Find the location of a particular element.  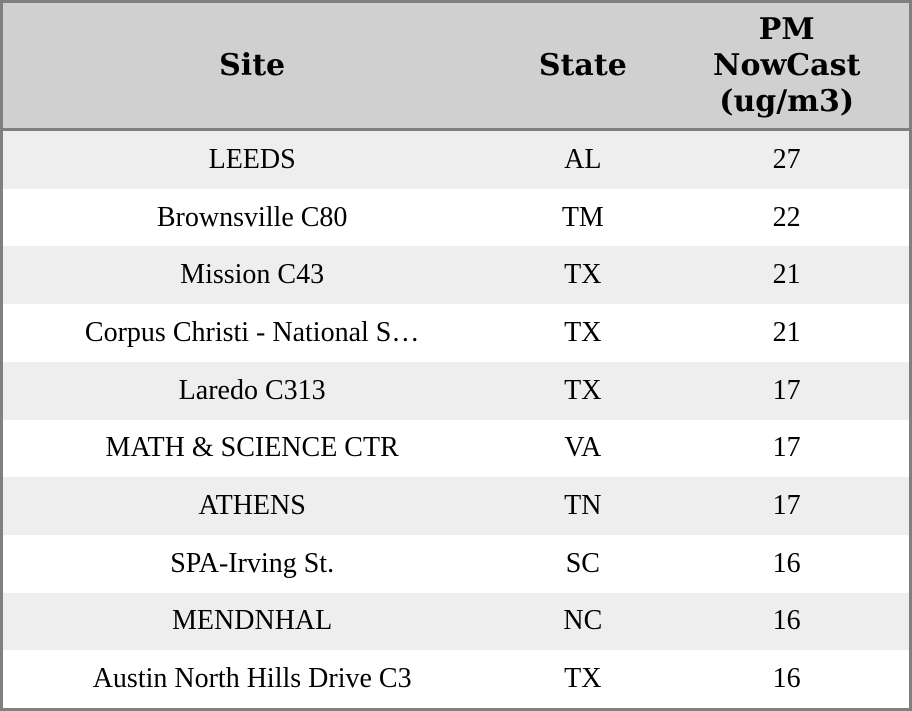

site-cell: LEEDS is located at coordinates (252, 159).